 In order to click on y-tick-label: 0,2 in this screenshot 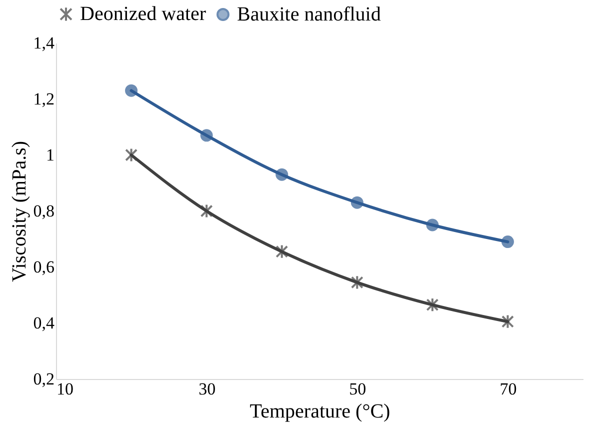, I will do `click(43, 379)`.